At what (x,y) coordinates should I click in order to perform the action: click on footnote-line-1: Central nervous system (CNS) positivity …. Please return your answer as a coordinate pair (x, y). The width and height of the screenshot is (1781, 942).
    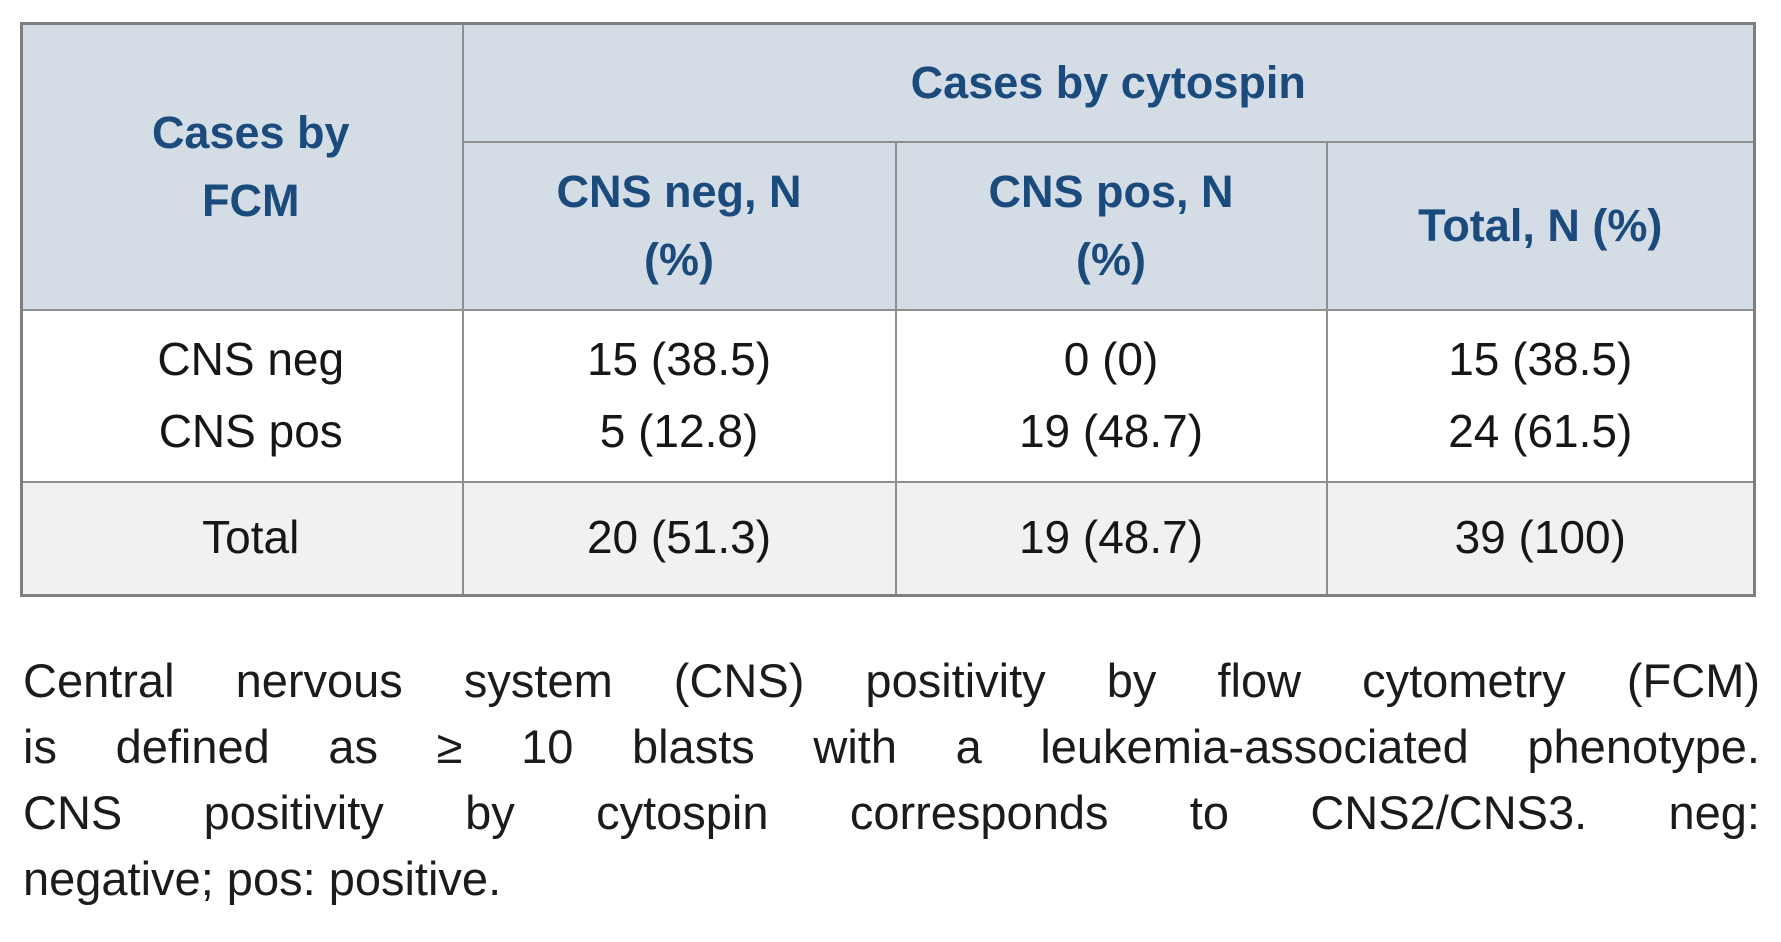
    Looking at the image, I should click on (891, 680).